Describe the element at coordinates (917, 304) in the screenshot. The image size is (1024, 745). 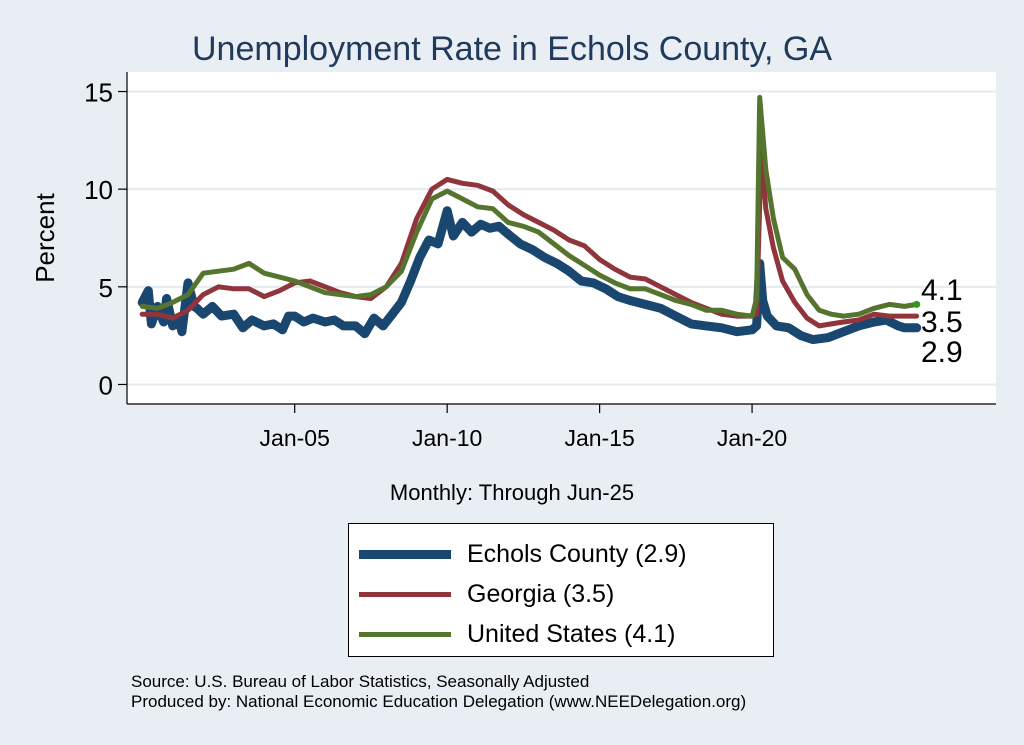
I see `series-end-marker` at that location.